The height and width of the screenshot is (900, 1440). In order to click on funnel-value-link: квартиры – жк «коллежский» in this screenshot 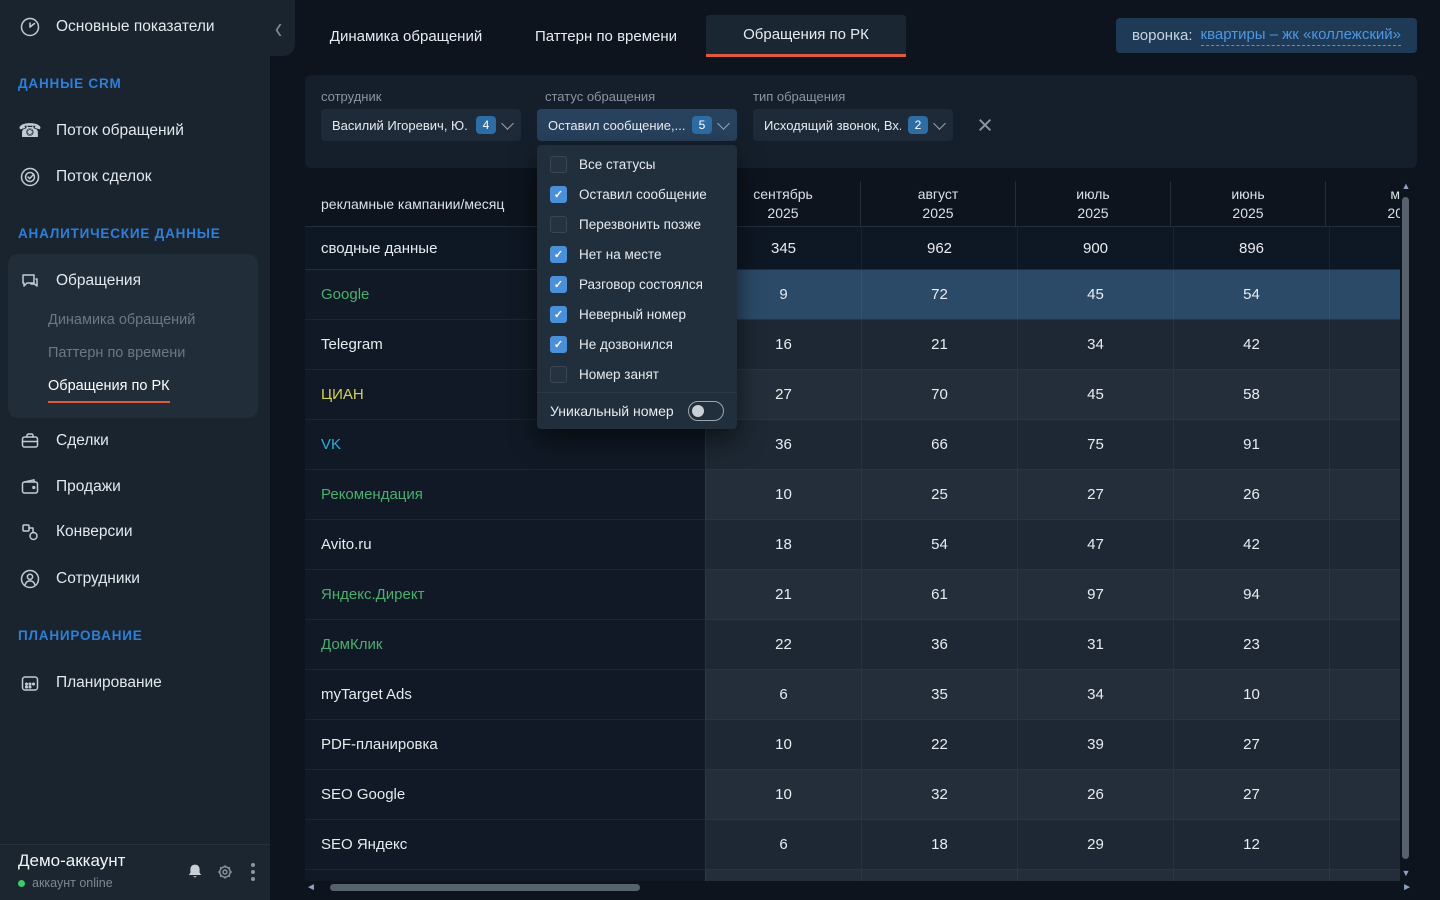, I will do `click(1300, 36)`.